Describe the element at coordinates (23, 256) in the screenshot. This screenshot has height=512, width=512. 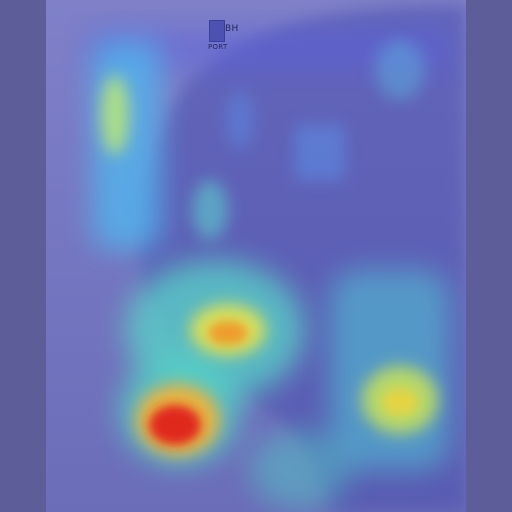
I see `left-margin` at that location.